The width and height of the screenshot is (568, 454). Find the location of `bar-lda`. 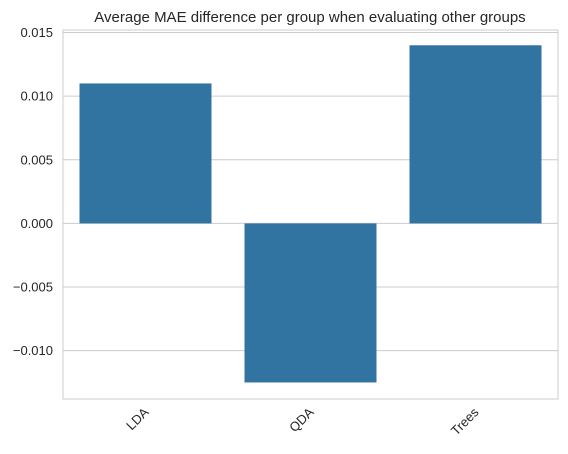

bar-lda is located at coordinates (145, 153).